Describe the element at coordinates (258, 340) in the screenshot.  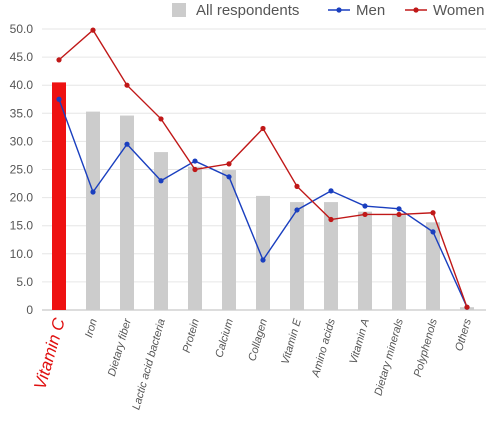
I see `x-tick-label: Collagen` at that location.